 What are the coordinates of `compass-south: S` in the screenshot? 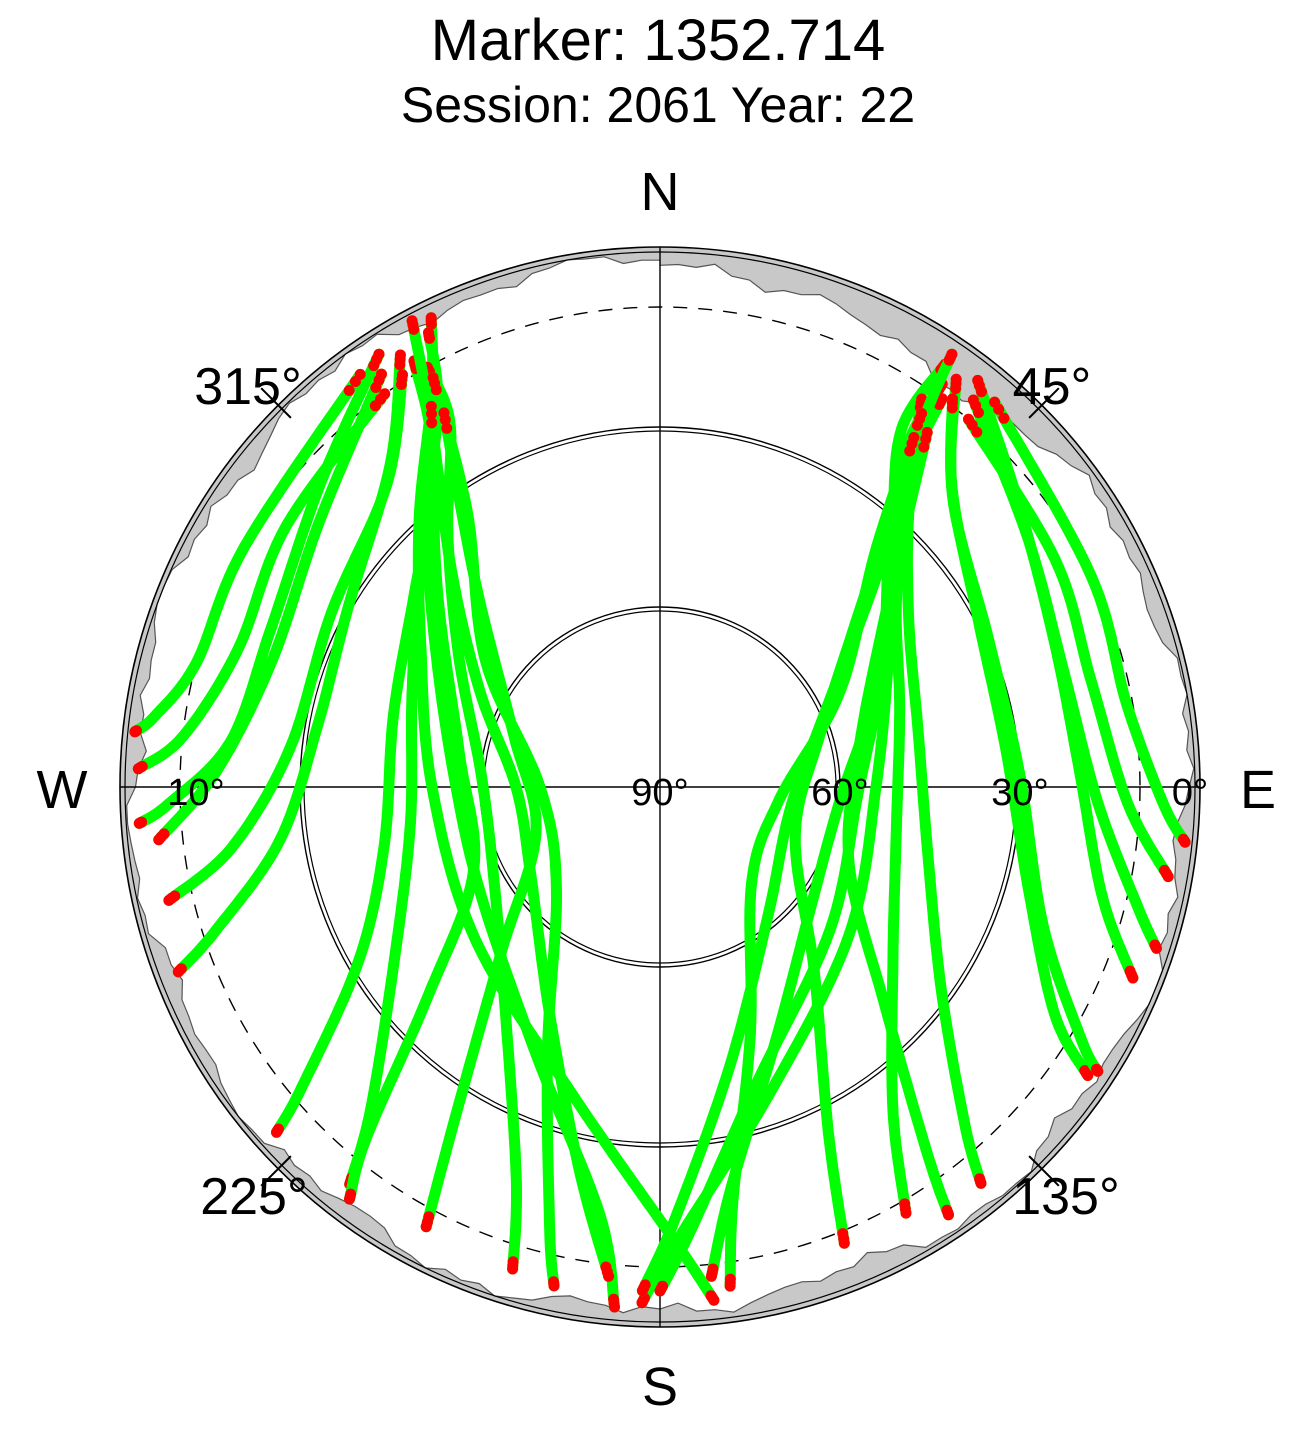 It's located at (660, 1387).